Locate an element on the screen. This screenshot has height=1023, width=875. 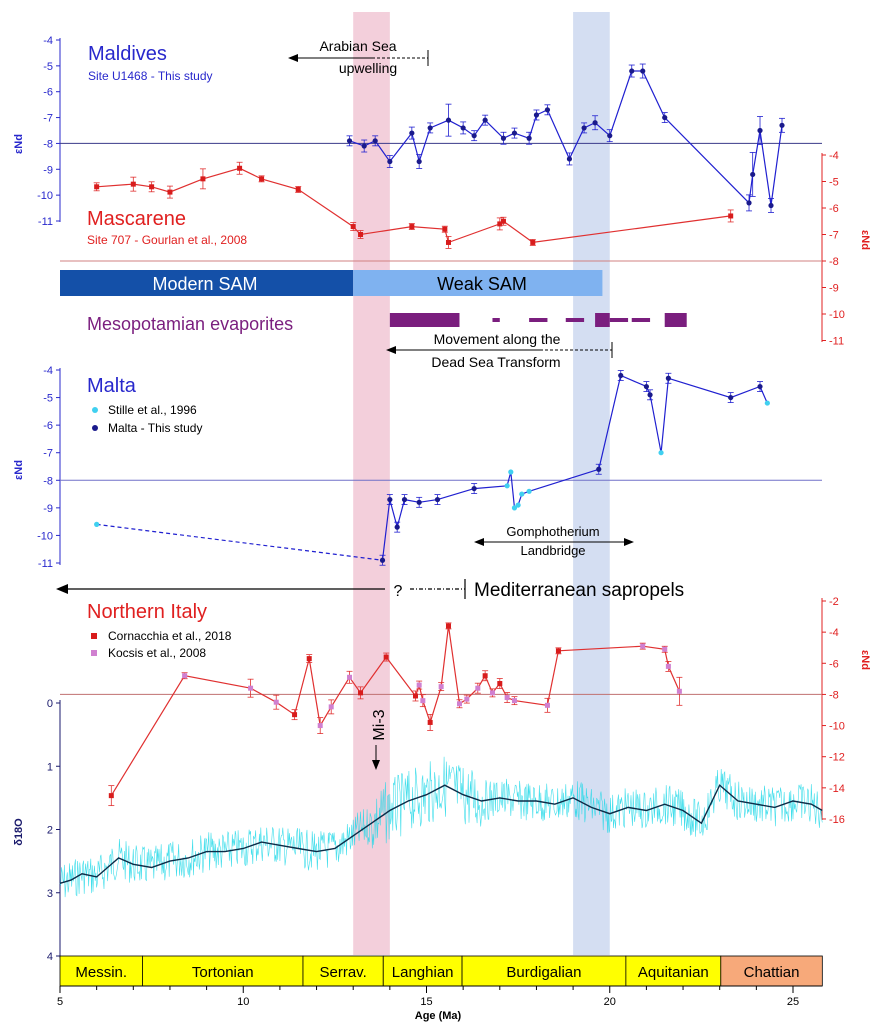
evaporites-label: Mesopotamian evaporites is located at coordinates (190, 324).